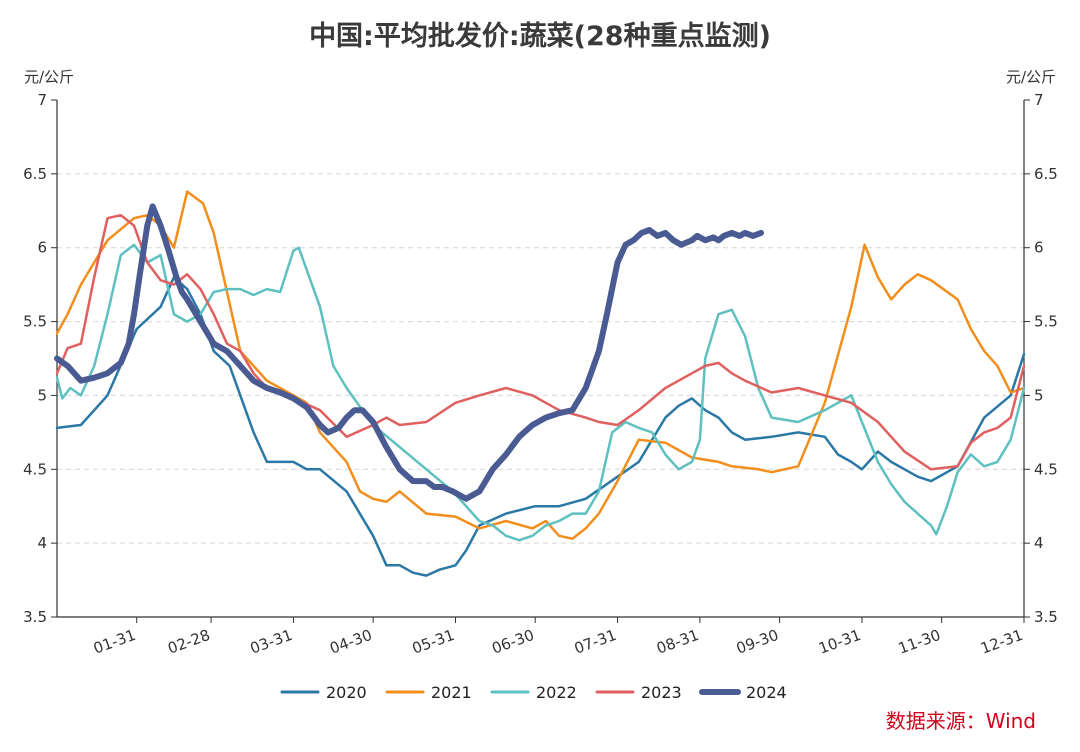 This screenshot has width=1080, height=752. I want to click on y-tick-label-left: 6, so click(42, 248).